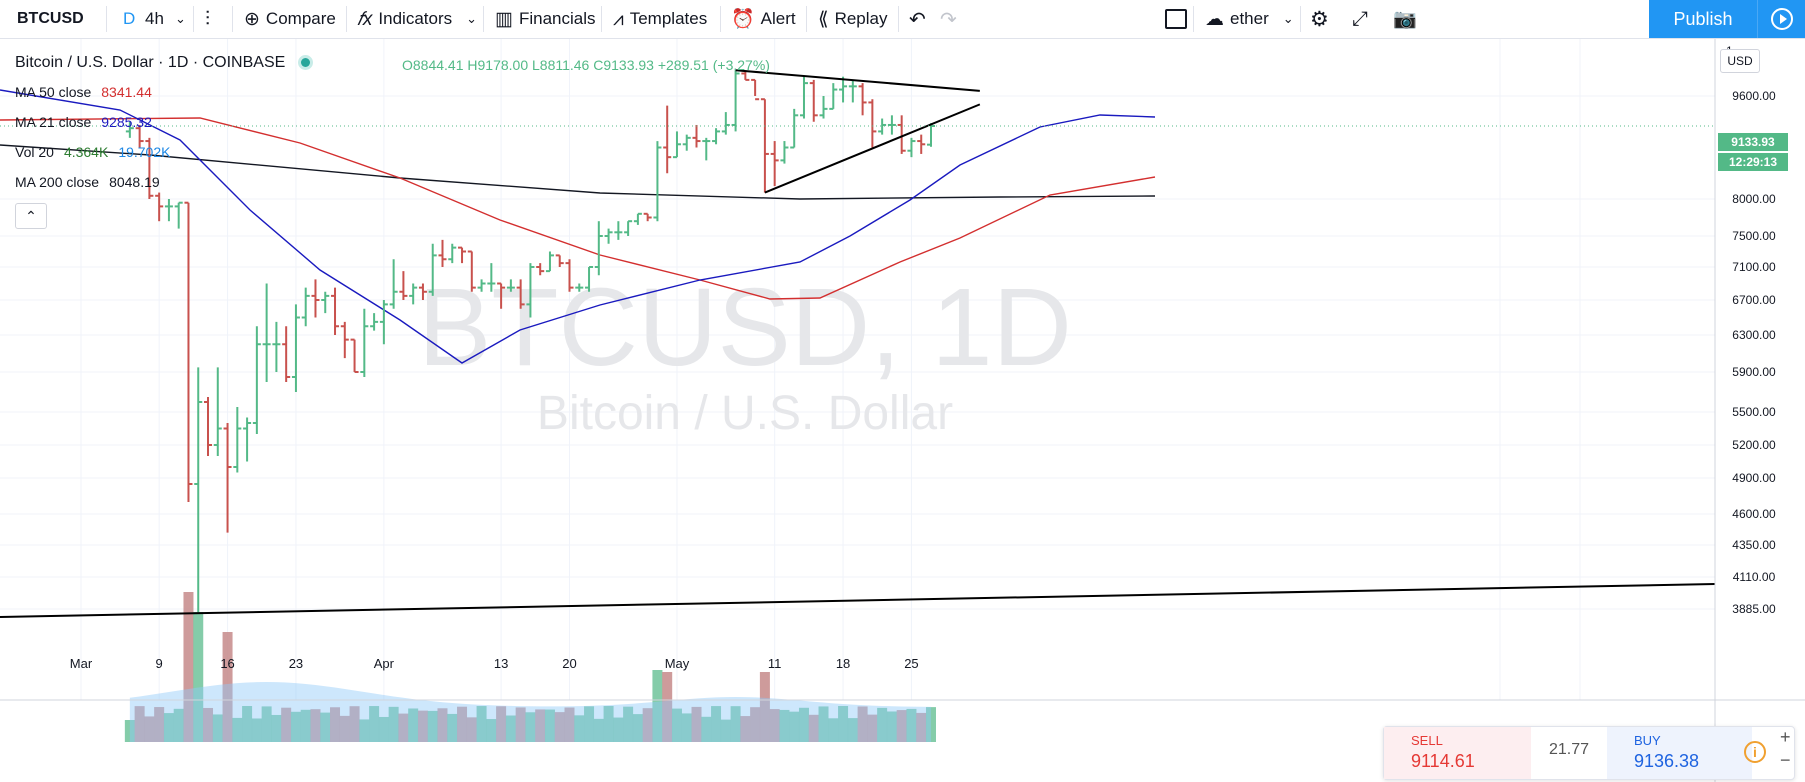  Describe the element at coordinates (50, 18) in the screenshot. I see `symbol-search: BTCUSD` at that location.